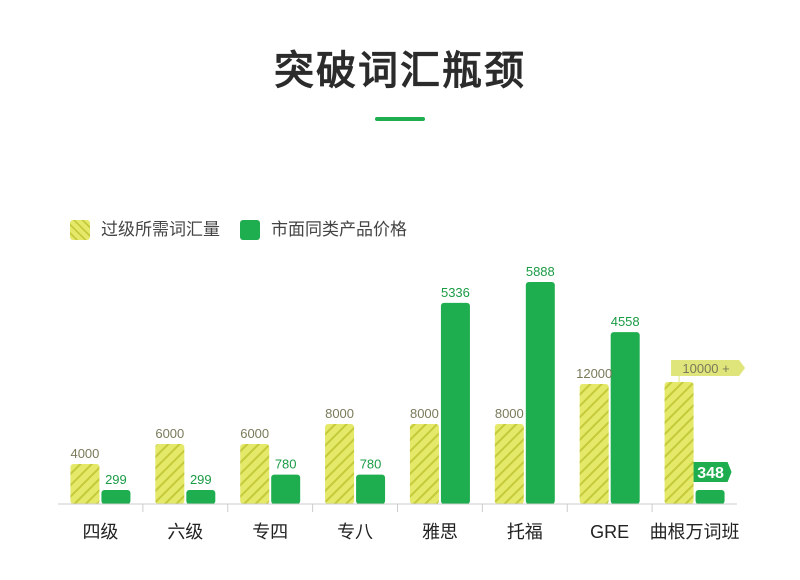 Image resolution: width=800 pixels, height=580 pixels. Describe the element at coordinates (609, 532) in the screenshot. I see `x-tick-label-6: GRE` at that location.